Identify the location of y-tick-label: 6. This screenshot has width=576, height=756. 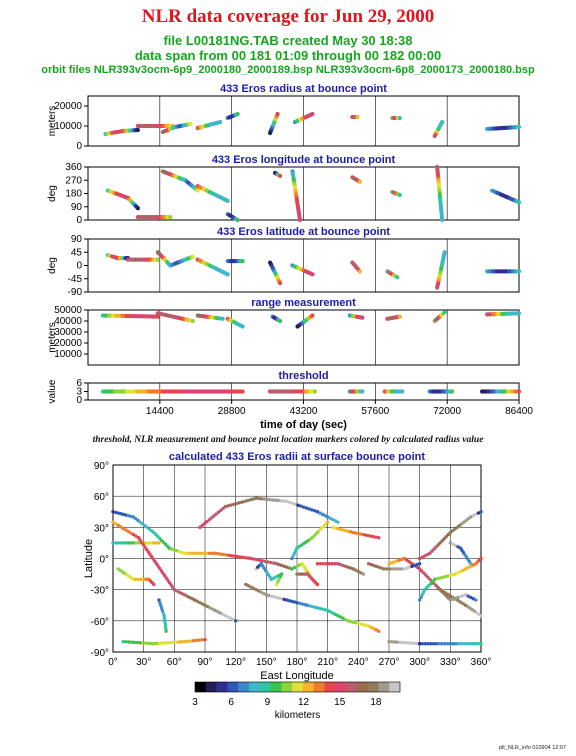
(79, 383).